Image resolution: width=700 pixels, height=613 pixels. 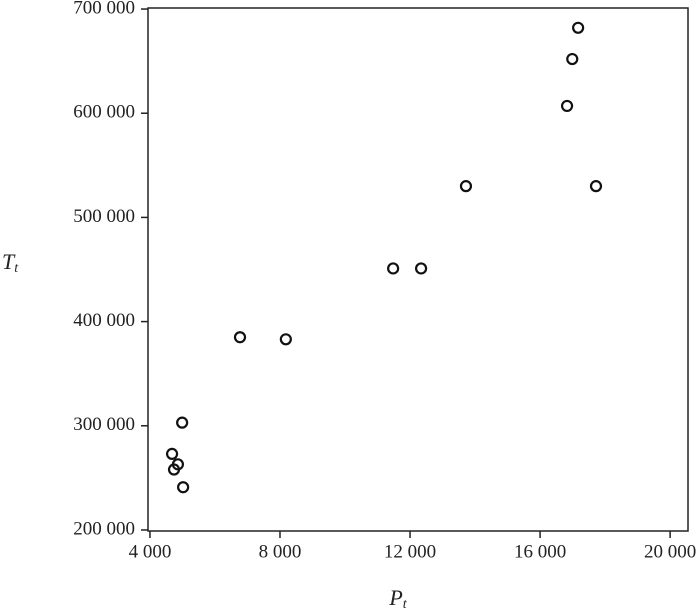 I want to click on x-tick-label: 8 000, so click(x=280, y=551).